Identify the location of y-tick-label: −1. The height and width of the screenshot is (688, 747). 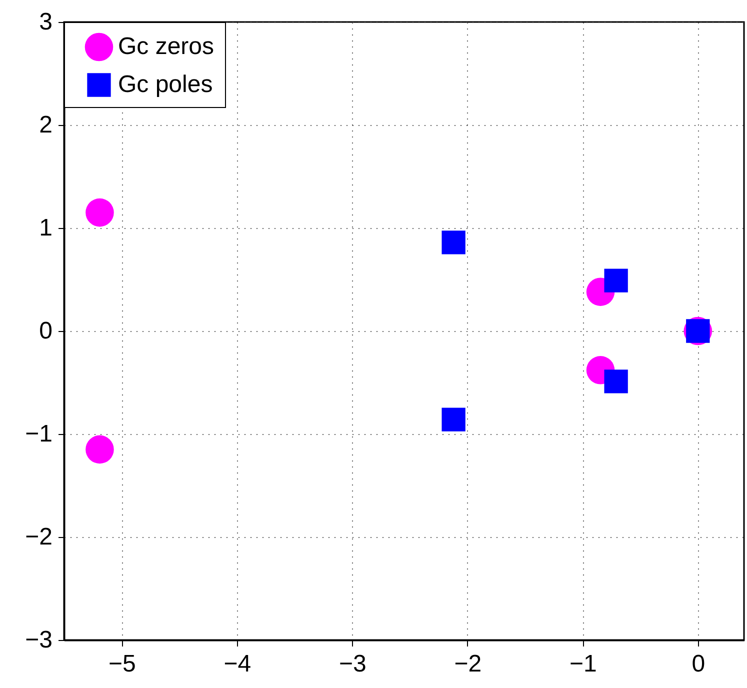
(38, 434).